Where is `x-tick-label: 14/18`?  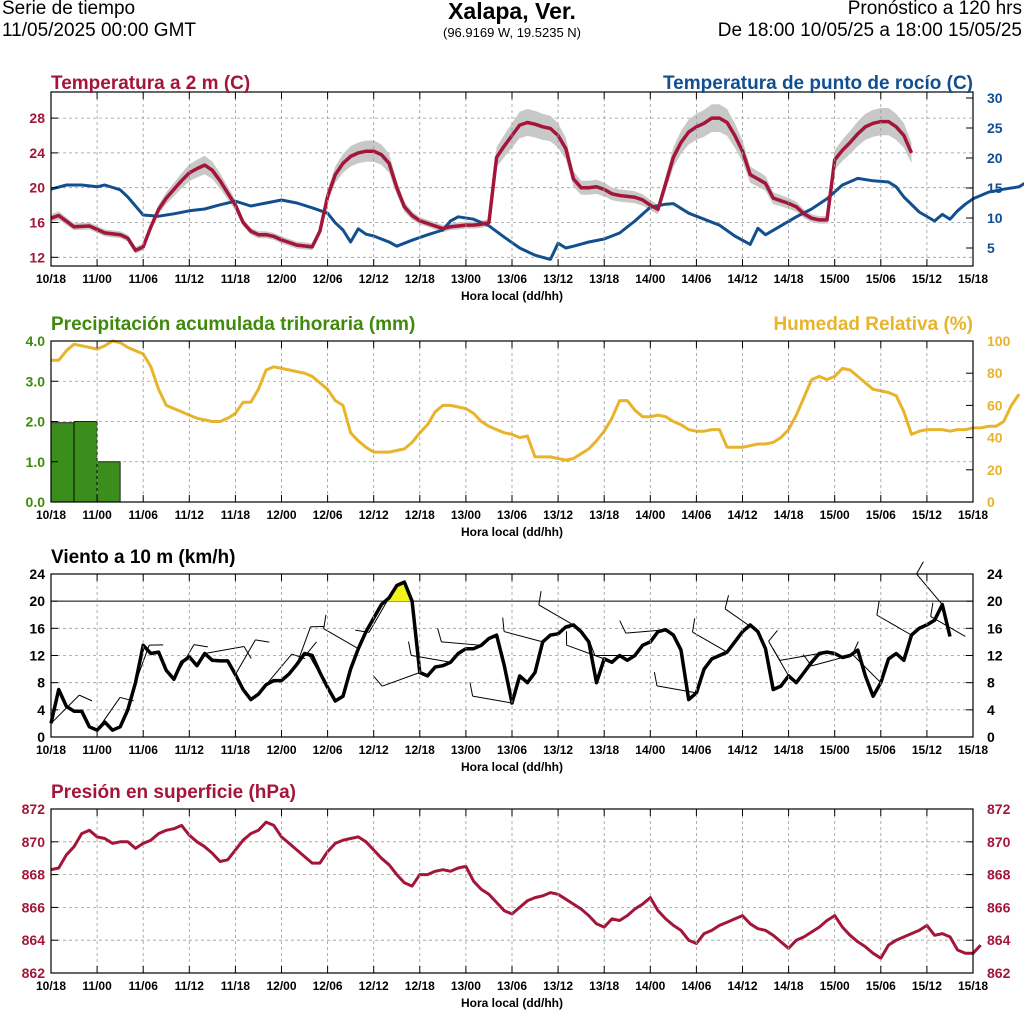
x-tick-label: 14/18 is located at coordinates (789, 750).